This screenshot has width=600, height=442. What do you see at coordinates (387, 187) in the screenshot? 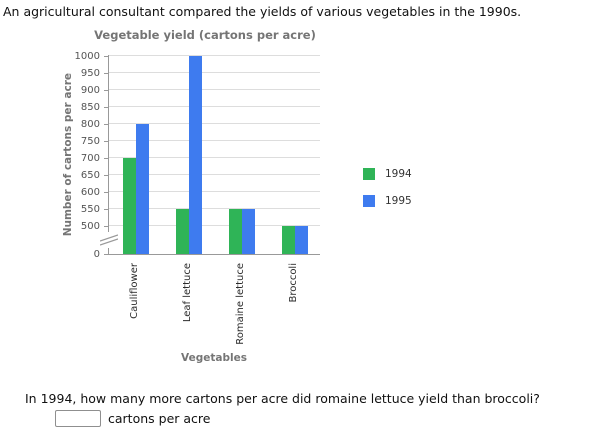
I see `legend: 1994 1995` at bounding box center [387, 187].